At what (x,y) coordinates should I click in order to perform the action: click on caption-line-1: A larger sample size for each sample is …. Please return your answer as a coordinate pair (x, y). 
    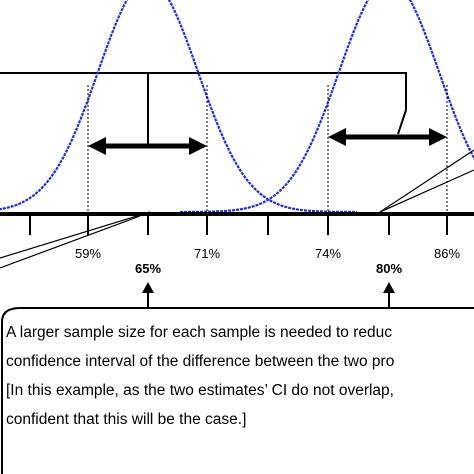
    Looking at the image, I should click on (199, 332).